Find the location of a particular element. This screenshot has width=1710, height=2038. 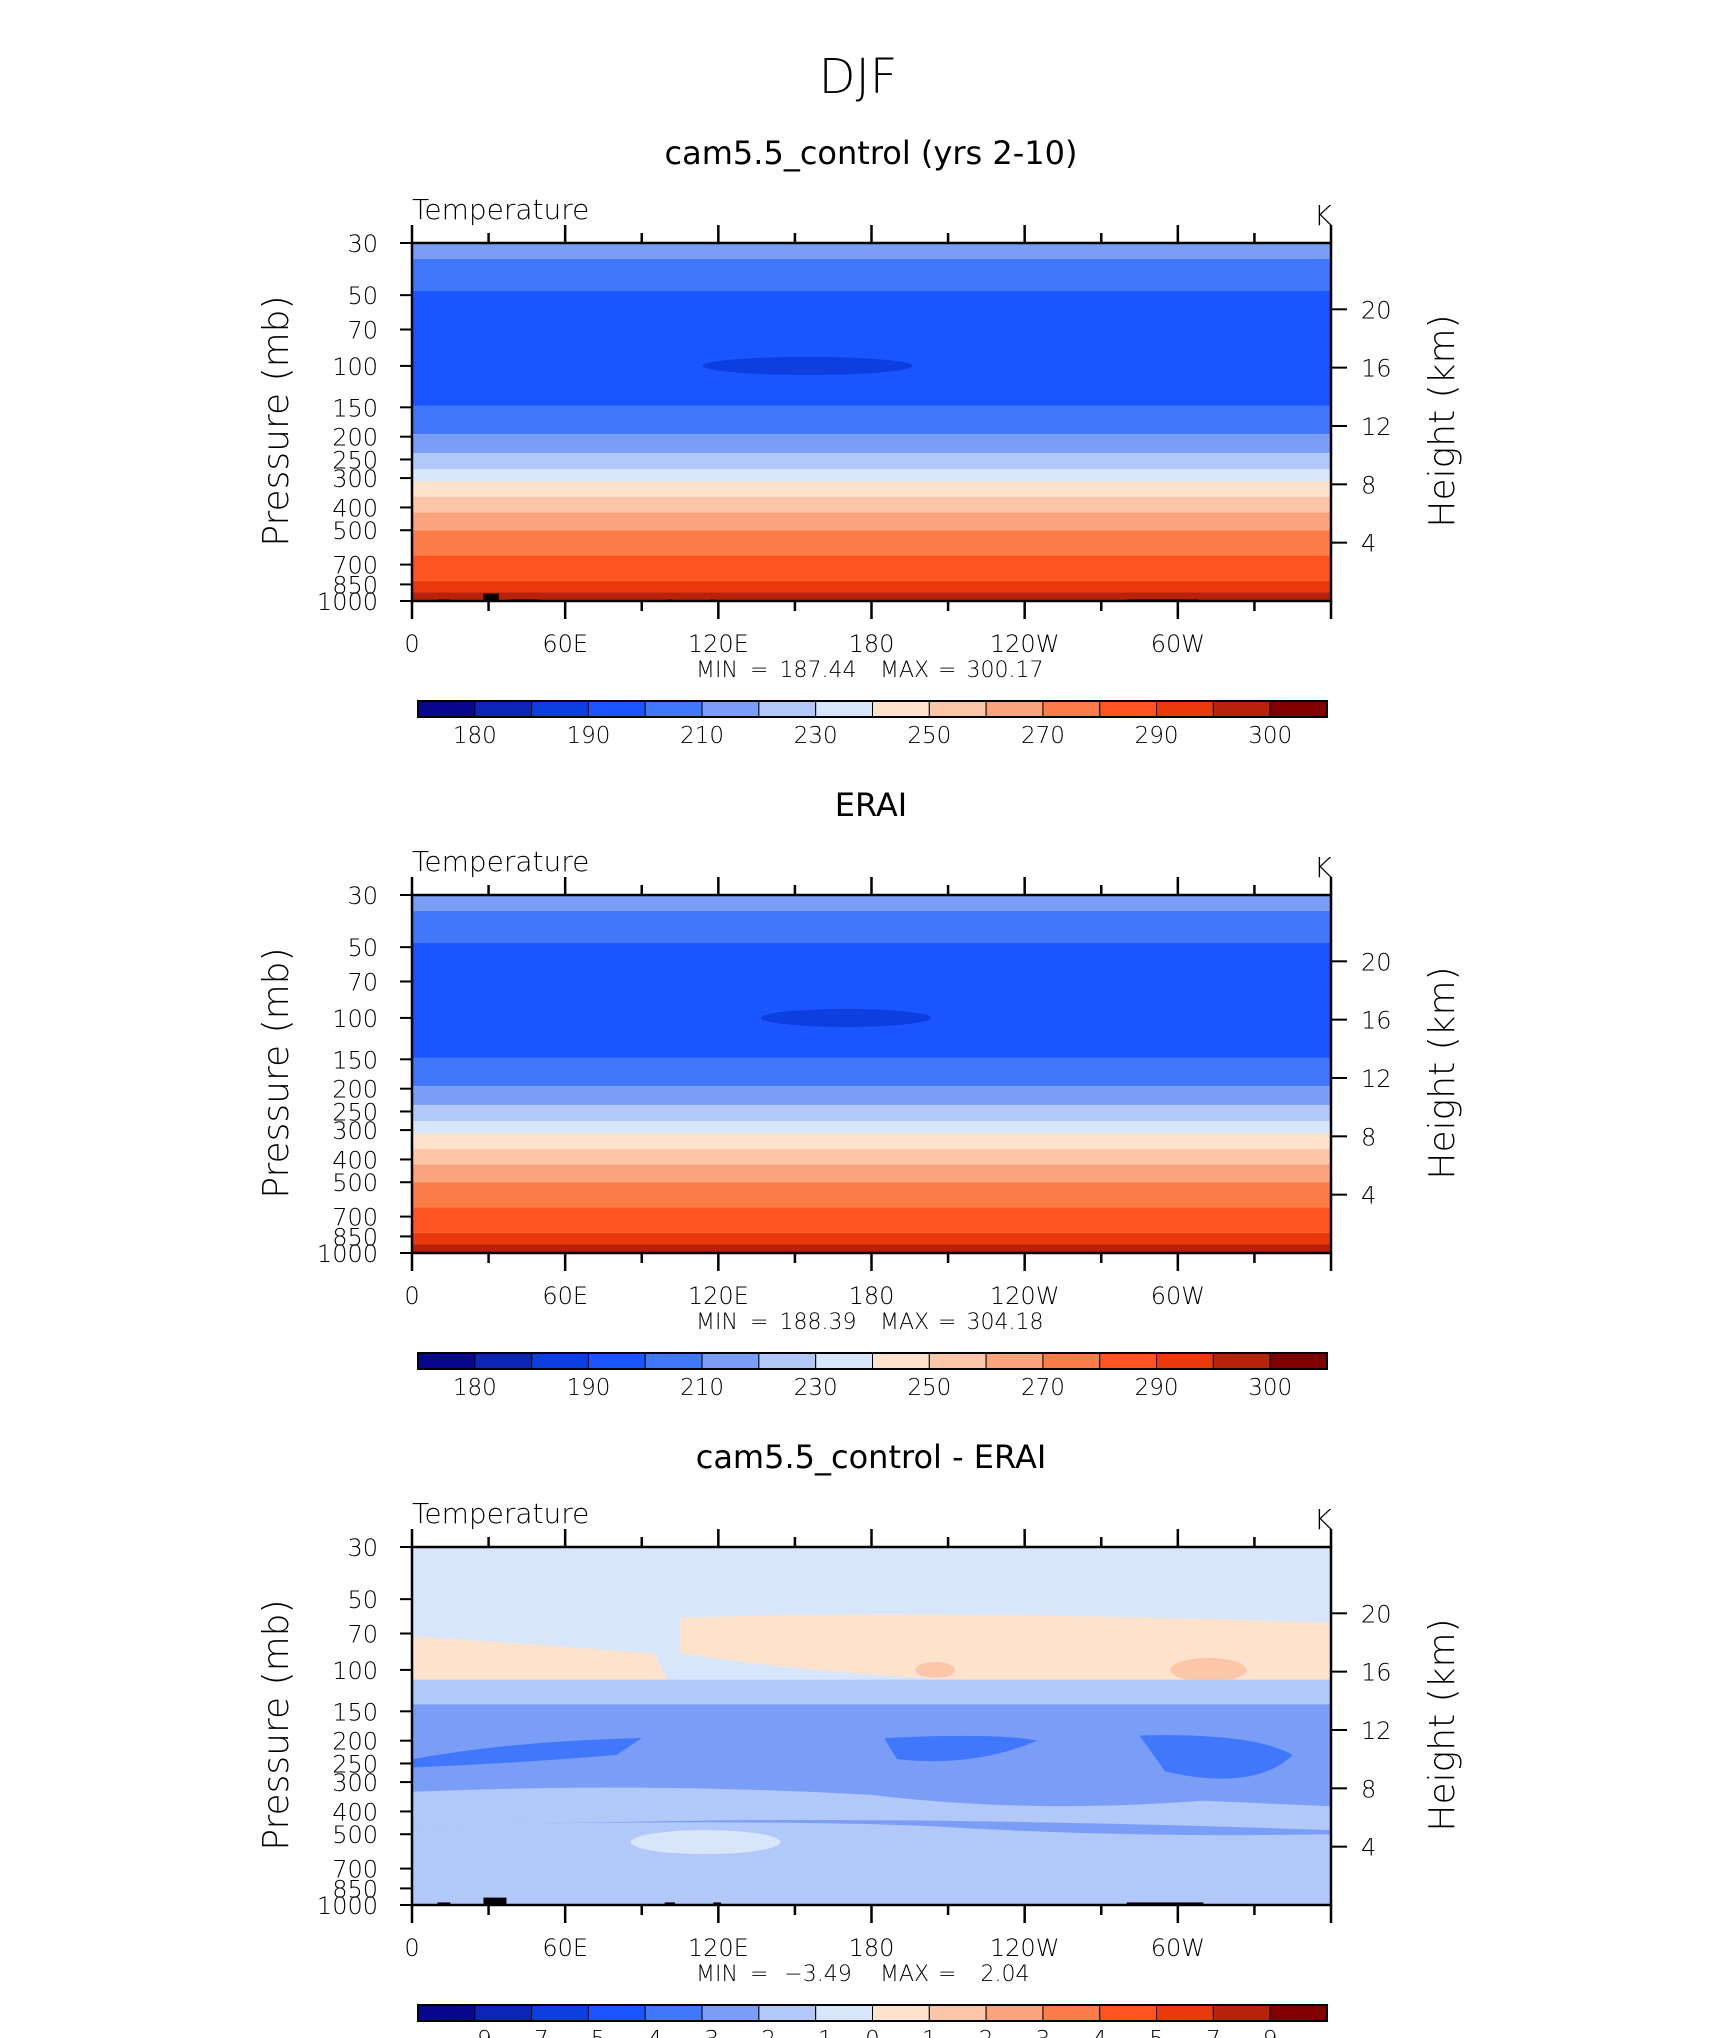

y2-tick-label: 4 is located at coordinates (1368, 1196).